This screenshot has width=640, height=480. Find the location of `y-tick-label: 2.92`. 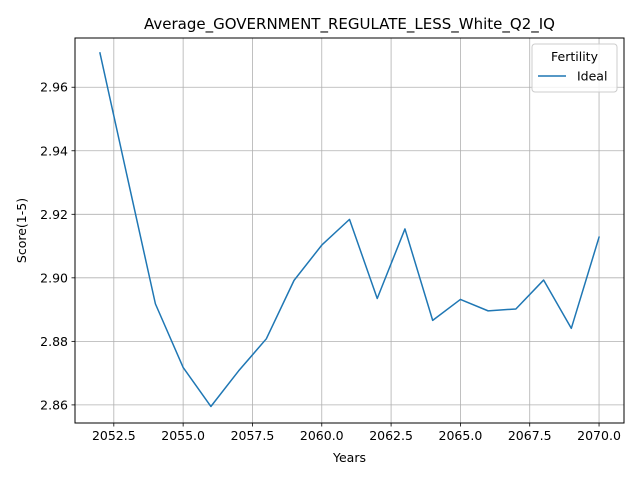

y-tick-label: 2.92 is located at coordinates (54, 214).